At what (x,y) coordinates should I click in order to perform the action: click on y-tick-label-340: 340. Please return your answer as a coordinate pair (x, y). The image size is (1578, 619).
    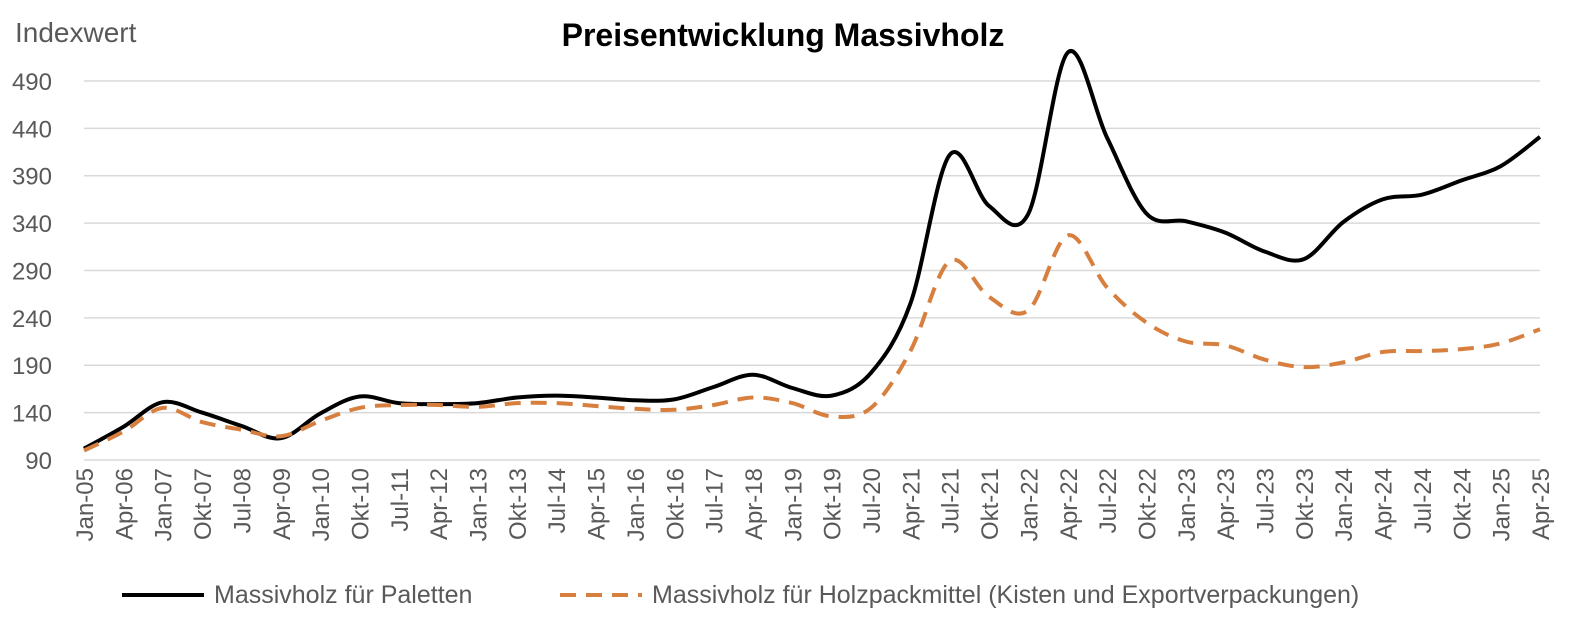
    Looking at the image, I should click on (32, 224).